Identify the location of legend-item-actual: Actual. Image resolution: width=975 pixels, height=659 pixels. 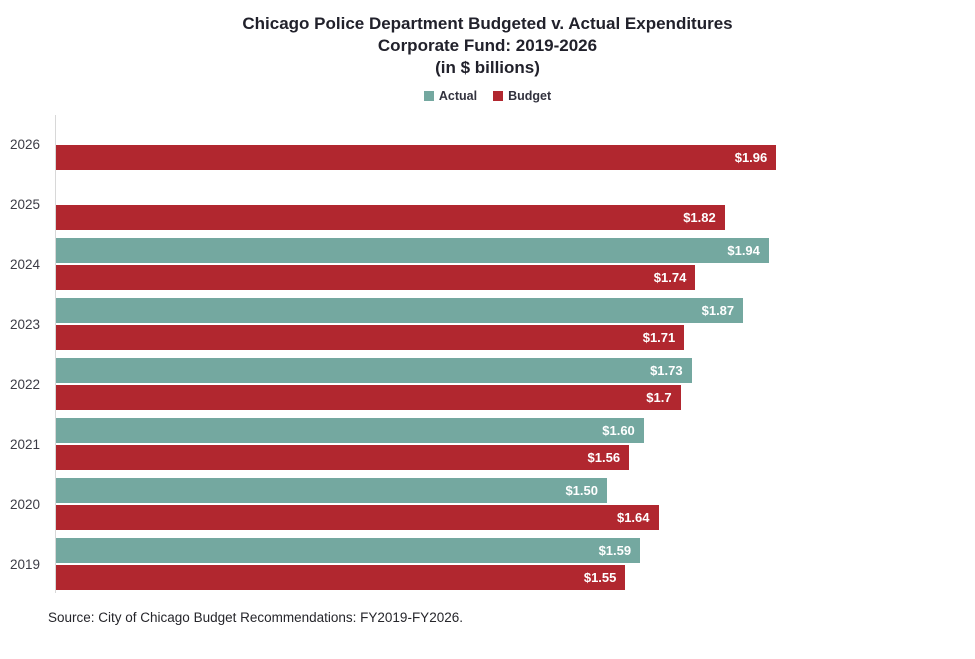
(450, 96).